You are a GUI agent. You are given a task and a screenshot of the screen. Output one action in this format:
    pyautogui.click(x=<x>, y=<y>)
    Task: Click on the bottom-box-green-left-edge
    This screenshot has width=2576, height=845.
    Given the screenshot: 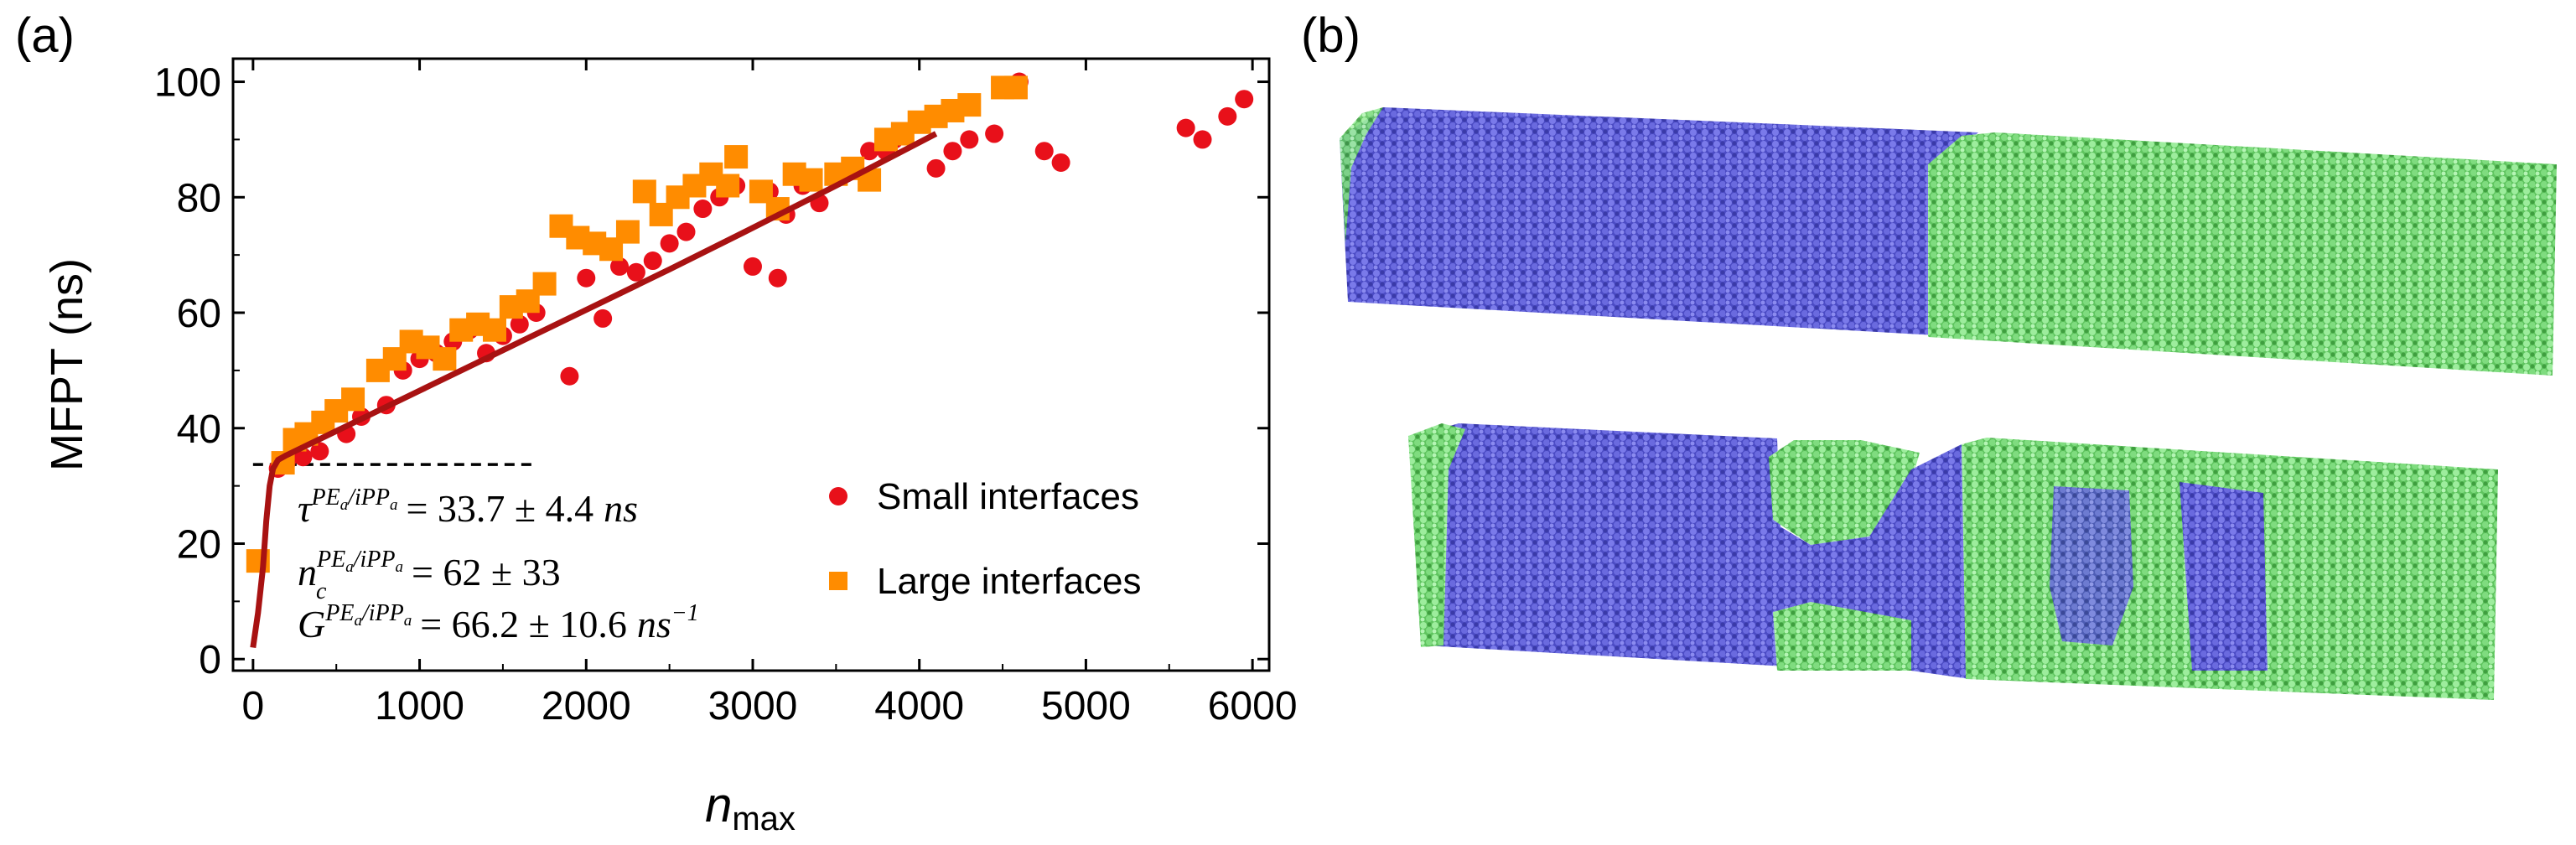 What is the action you would take?
    pyautogui.click(x=1436, y=535)
    